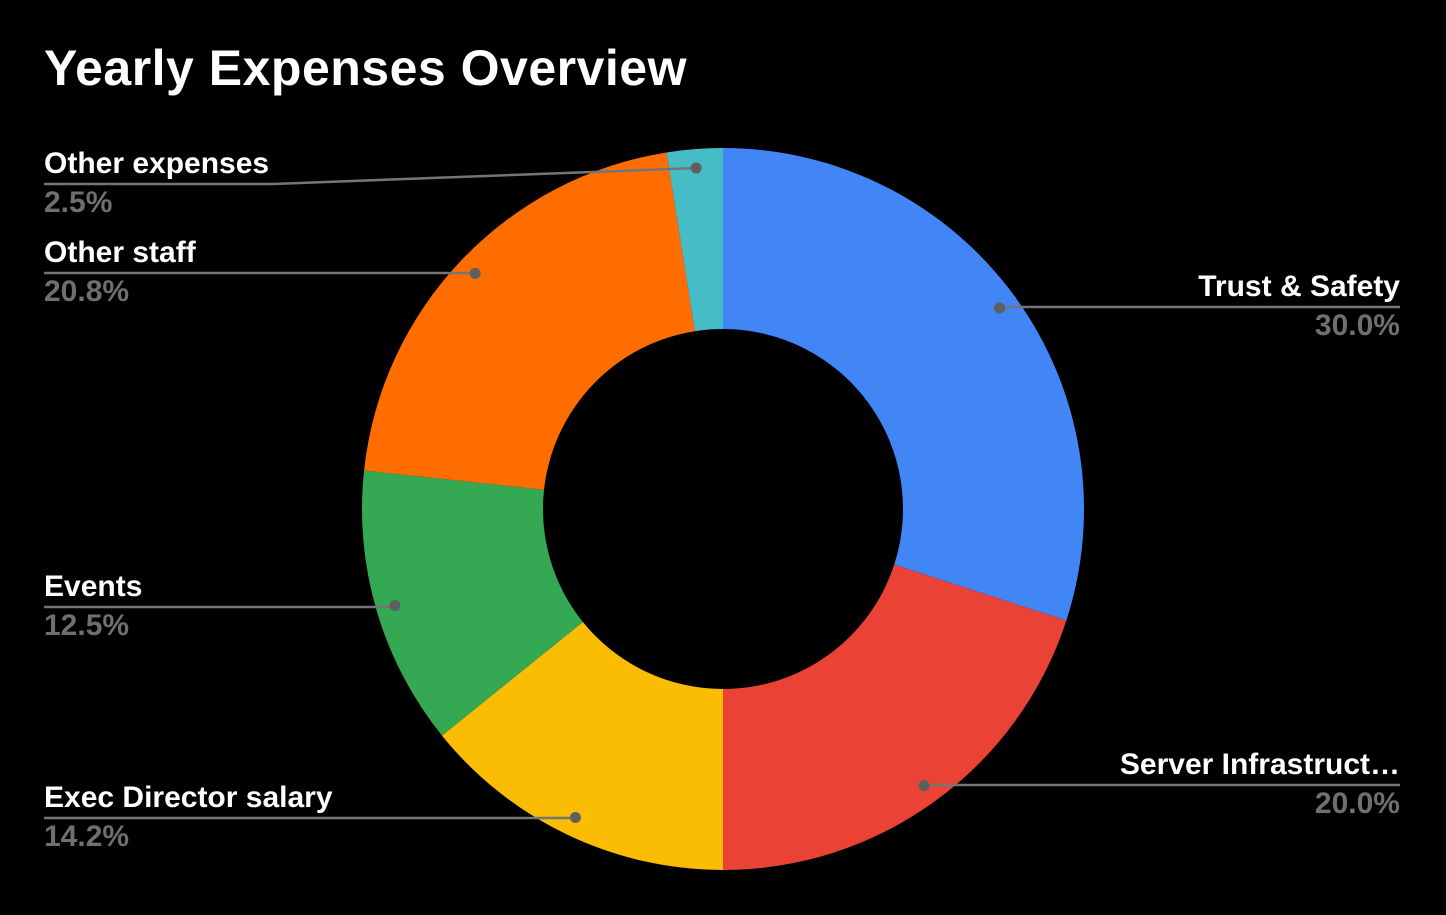 The height and width of the screenshot is (915, 1446). Describe the element at coordinates (1000, 308) in the screenshot. I see `leader-dot-trust-safety` at that location.